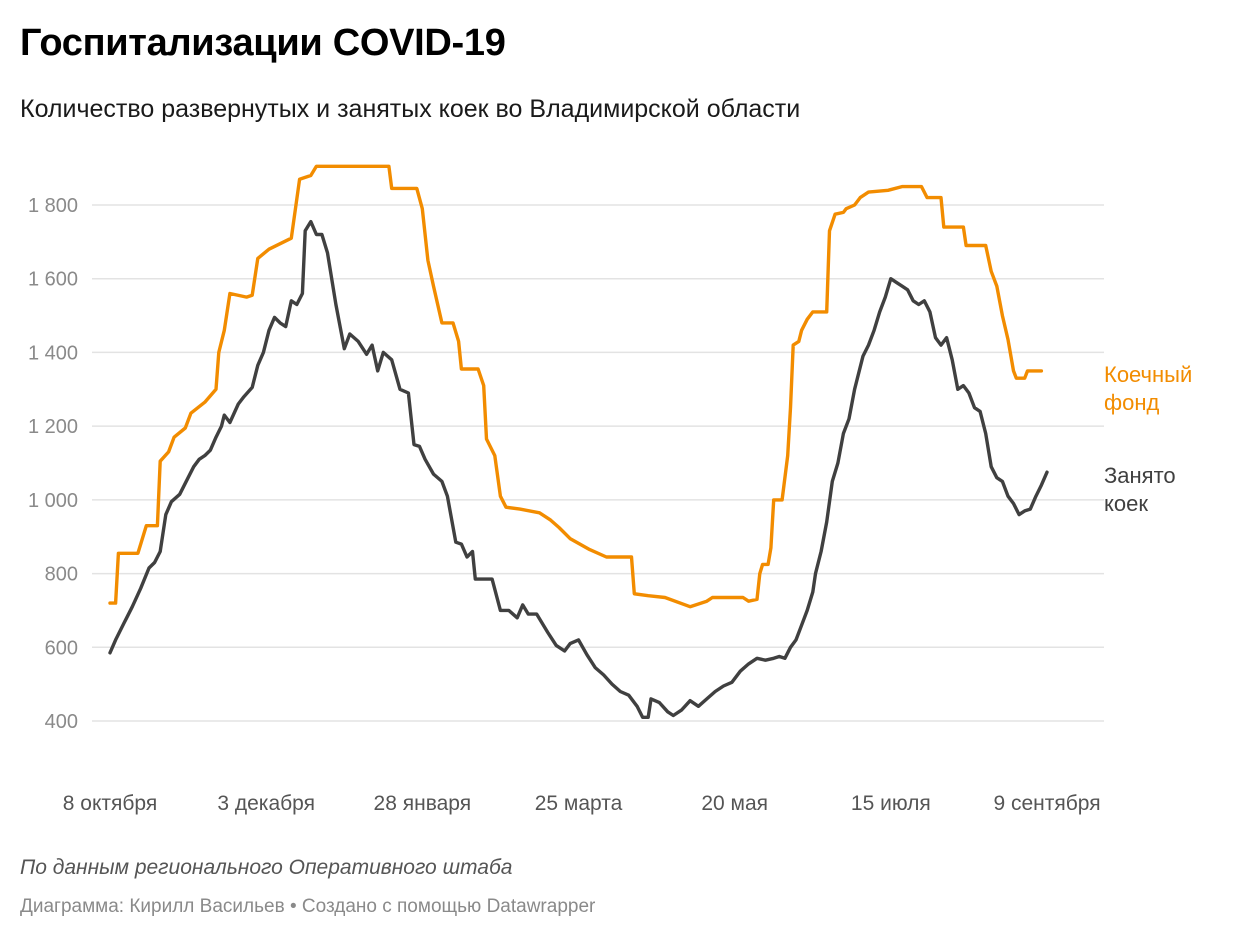 The height and width of the screenshot is (940, 1240). Describe the element at coordinates (53, 353) in the screenshot. I see `y-tick-label: 1 400` at that location.